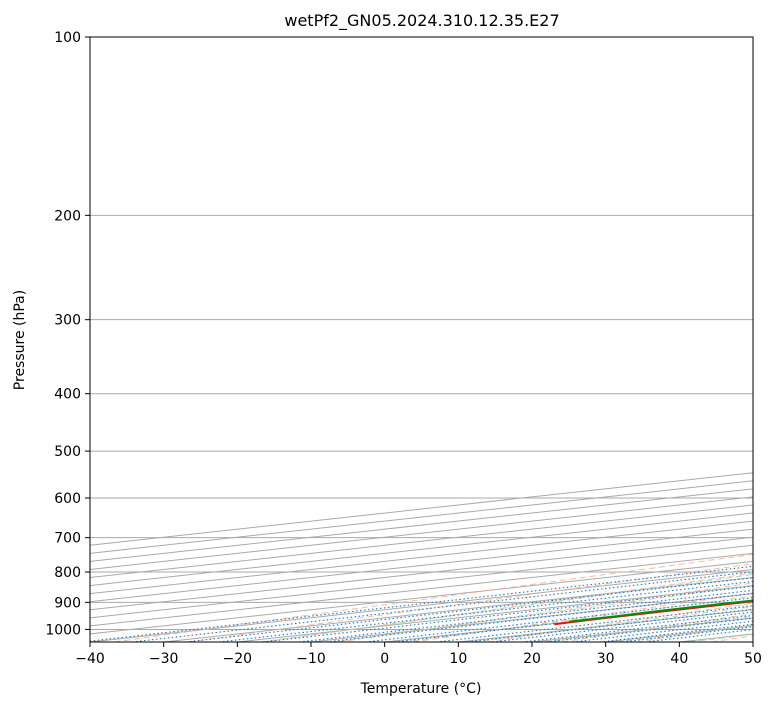 Image resolution: width=775 pixels, height=708 pixels. I want to click on x-tick-label: −10, so click(311, 659).